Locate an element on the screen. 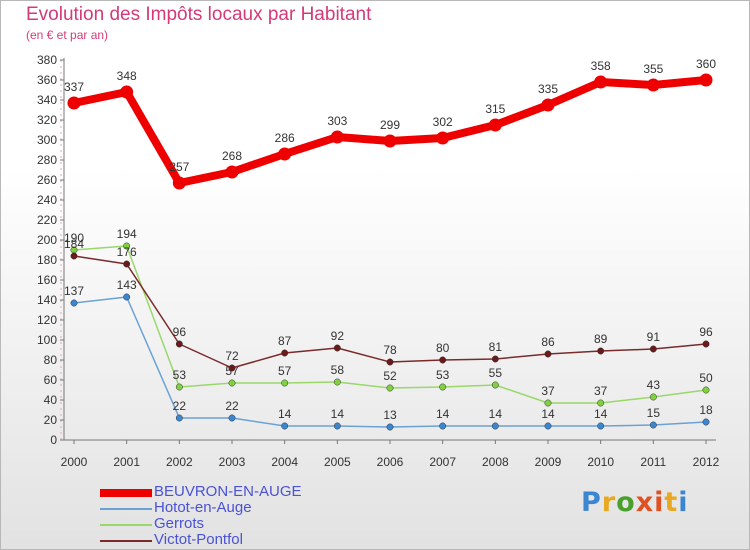  data-label: 53 is located at coordinates (180, 375).